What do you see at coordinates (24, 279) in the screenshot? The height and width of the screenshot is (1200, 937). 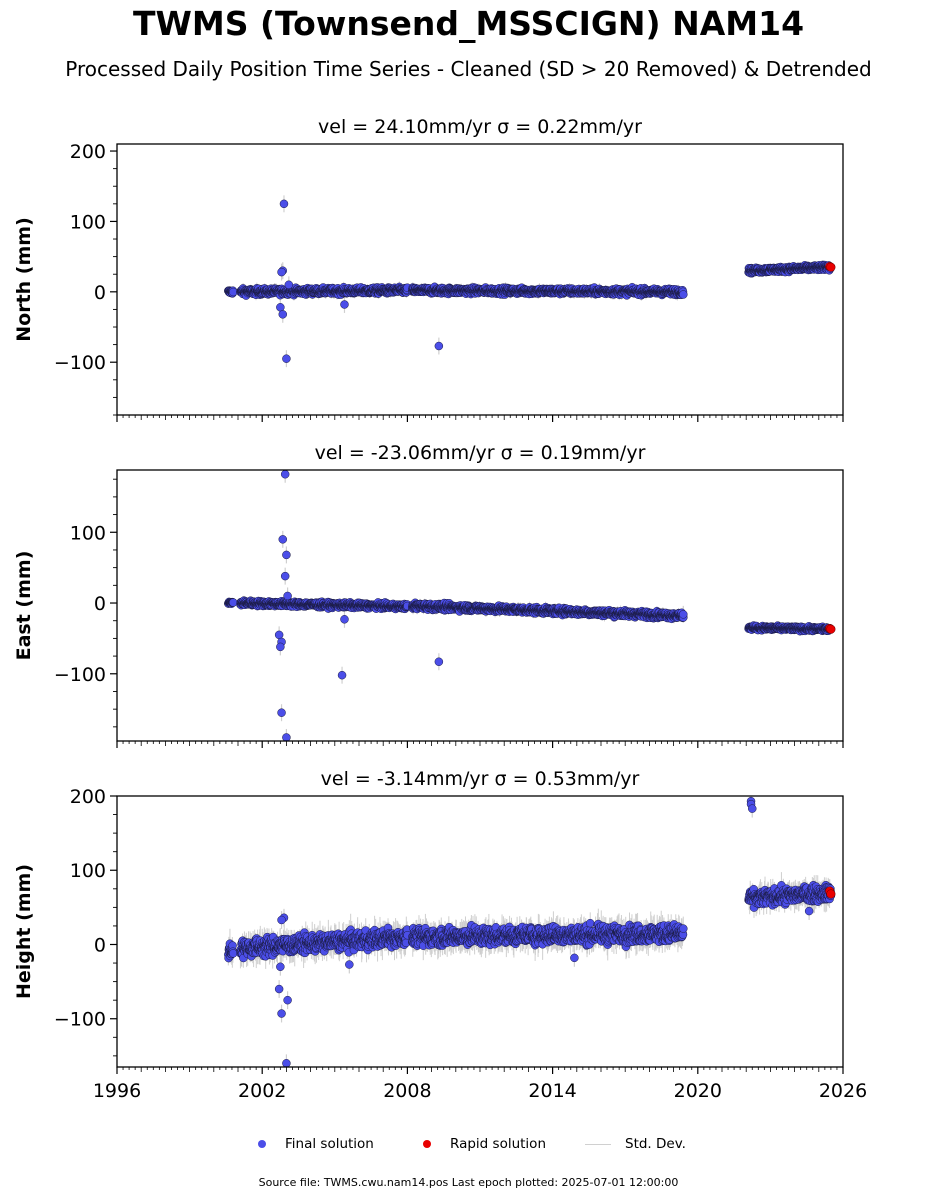 I see `y-axis-label-north: North (mm)` at bounding box center [24, 279].